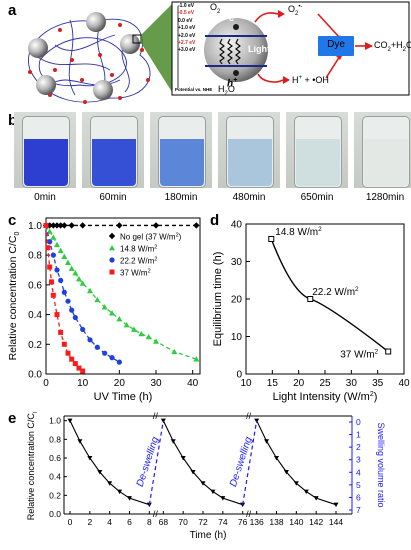 This screenshot has width=411, height=550. I want to click on x-tick-label: 40, so click(404, 383).